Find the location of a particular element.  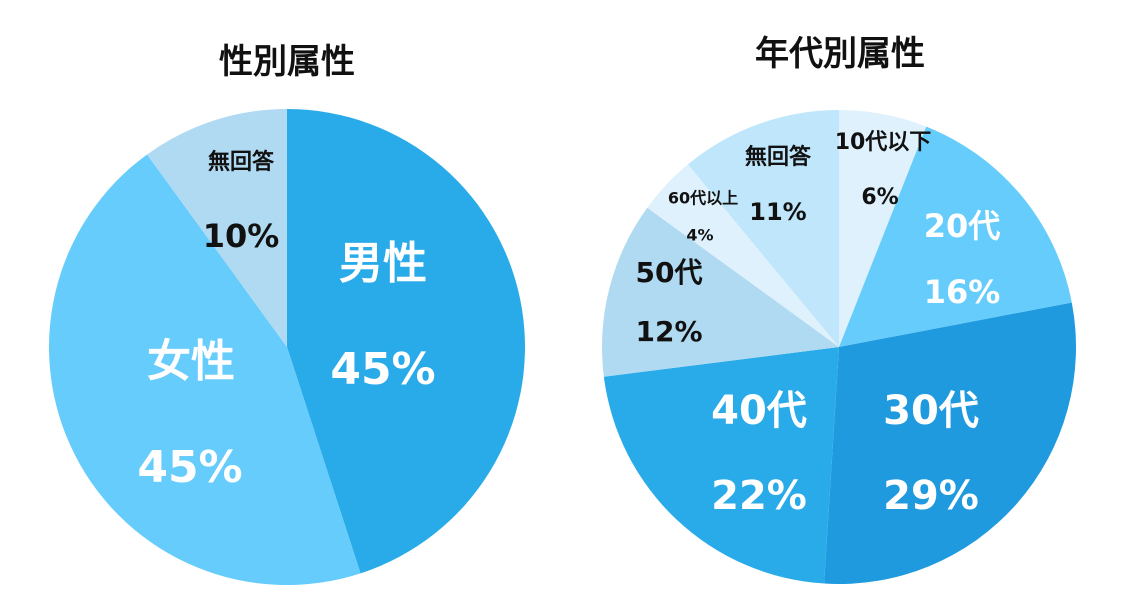

gender-slice-value-0: 45% is located at coordinates (382, 369).